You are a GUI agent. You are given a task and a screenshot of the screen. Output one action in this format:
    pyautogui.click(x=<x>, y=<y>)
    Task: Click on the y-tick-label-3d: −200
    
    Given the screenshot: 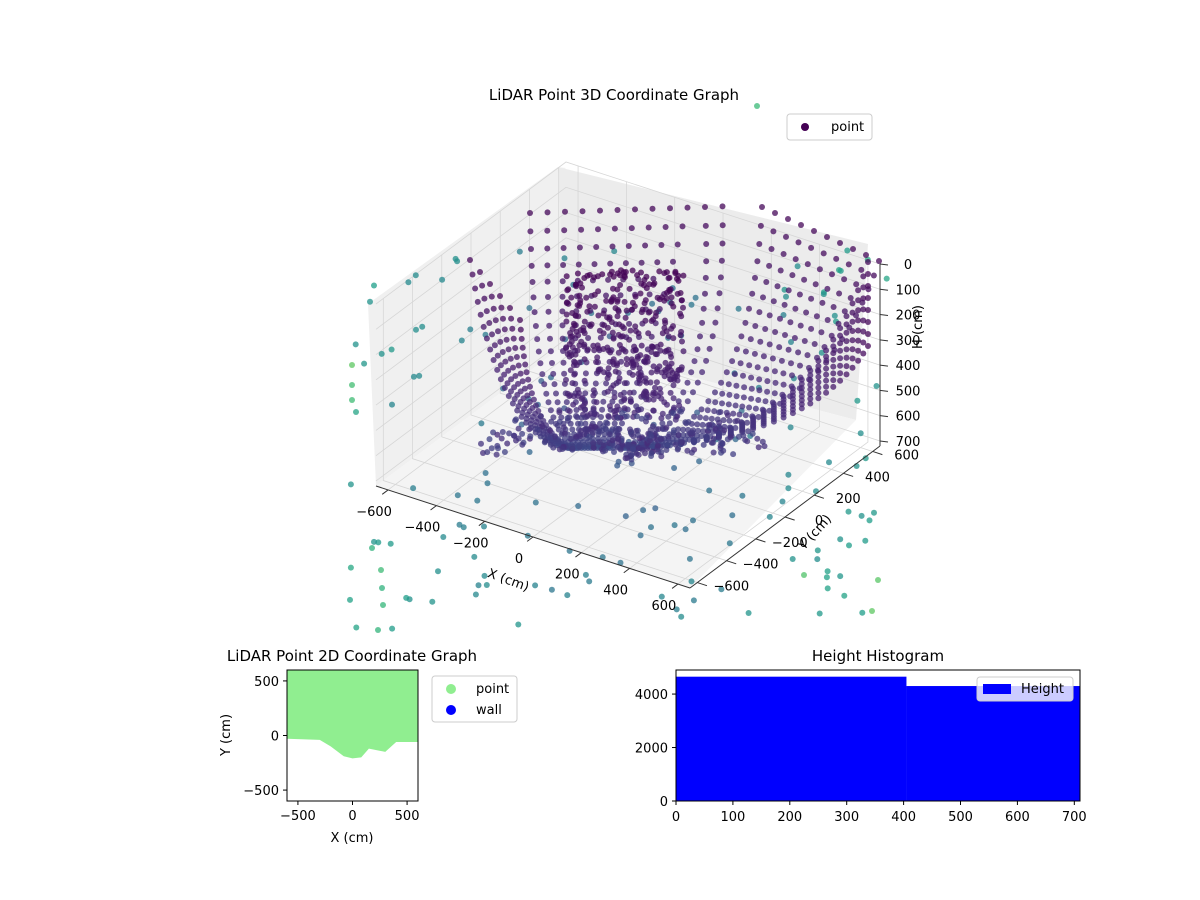 What is the action you would take?
    pyautogui.click(x=790, y=543)
    